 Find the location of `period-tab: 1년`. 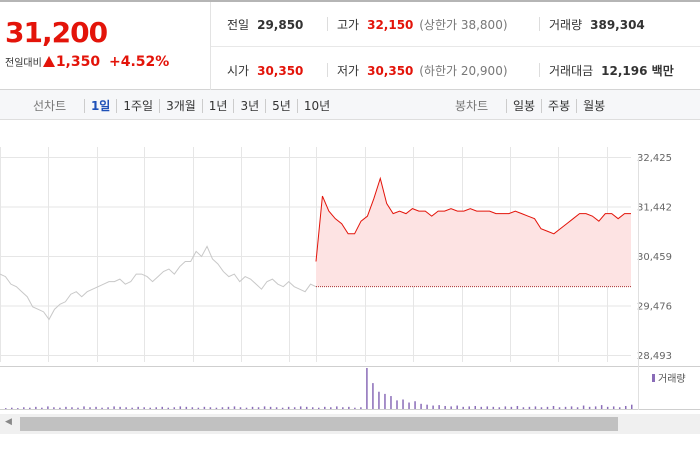

period-tab: 1년 is located at coordinates (217, 106).